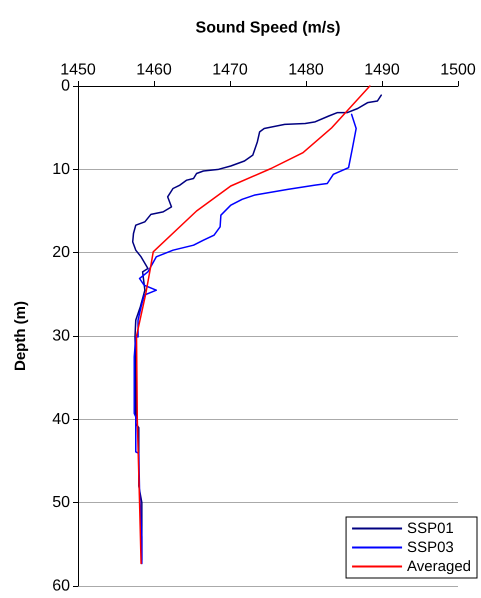  I want to click on y-tick-label: 10, so click(61, 169).